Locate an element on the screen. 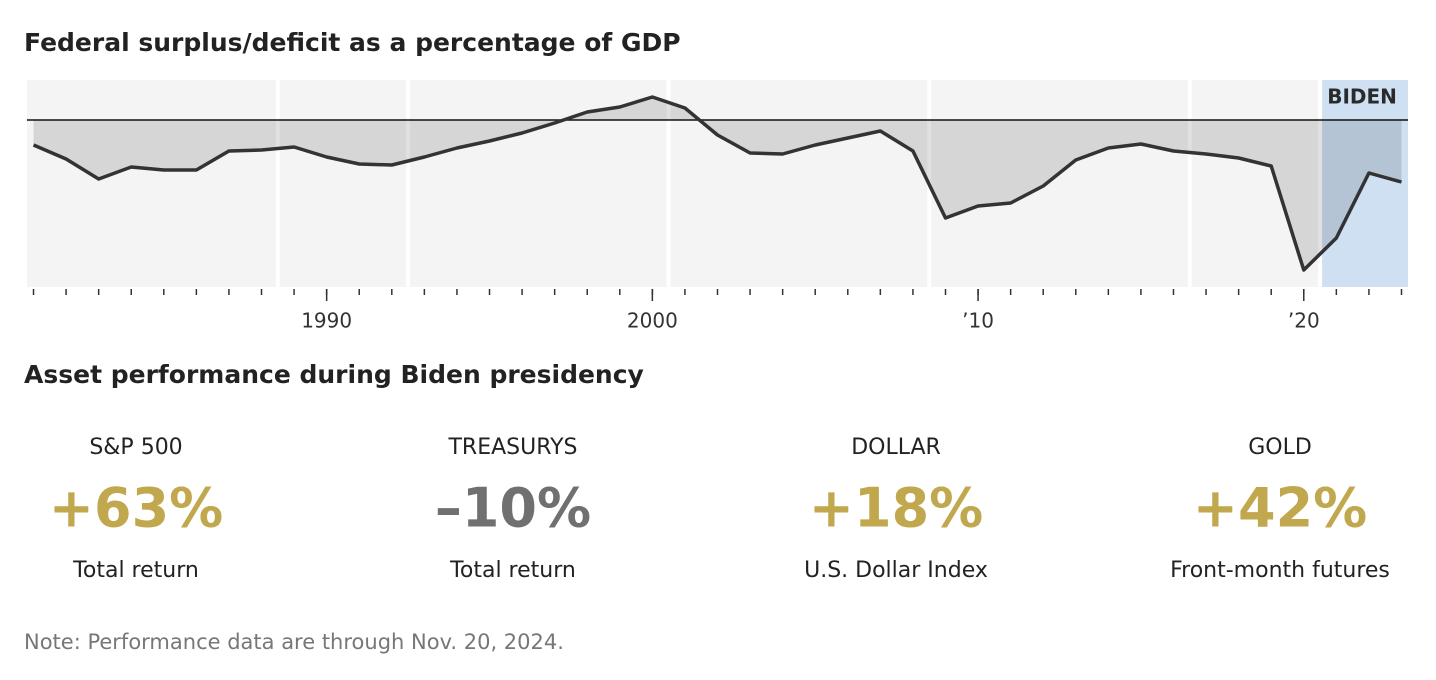 The image size is (1436, 680). stat-value: +63% is located at coordinates (136, 508).